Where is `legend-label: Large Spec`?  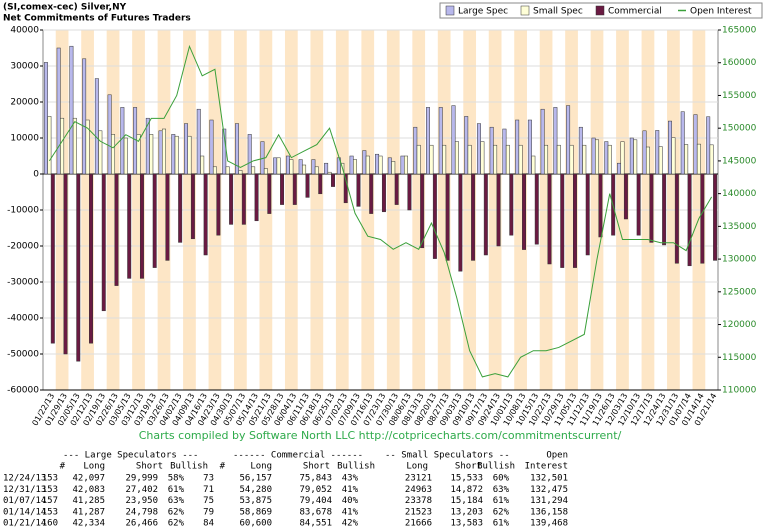
legend-label: Large Spec is located at coordinates (483, 12).